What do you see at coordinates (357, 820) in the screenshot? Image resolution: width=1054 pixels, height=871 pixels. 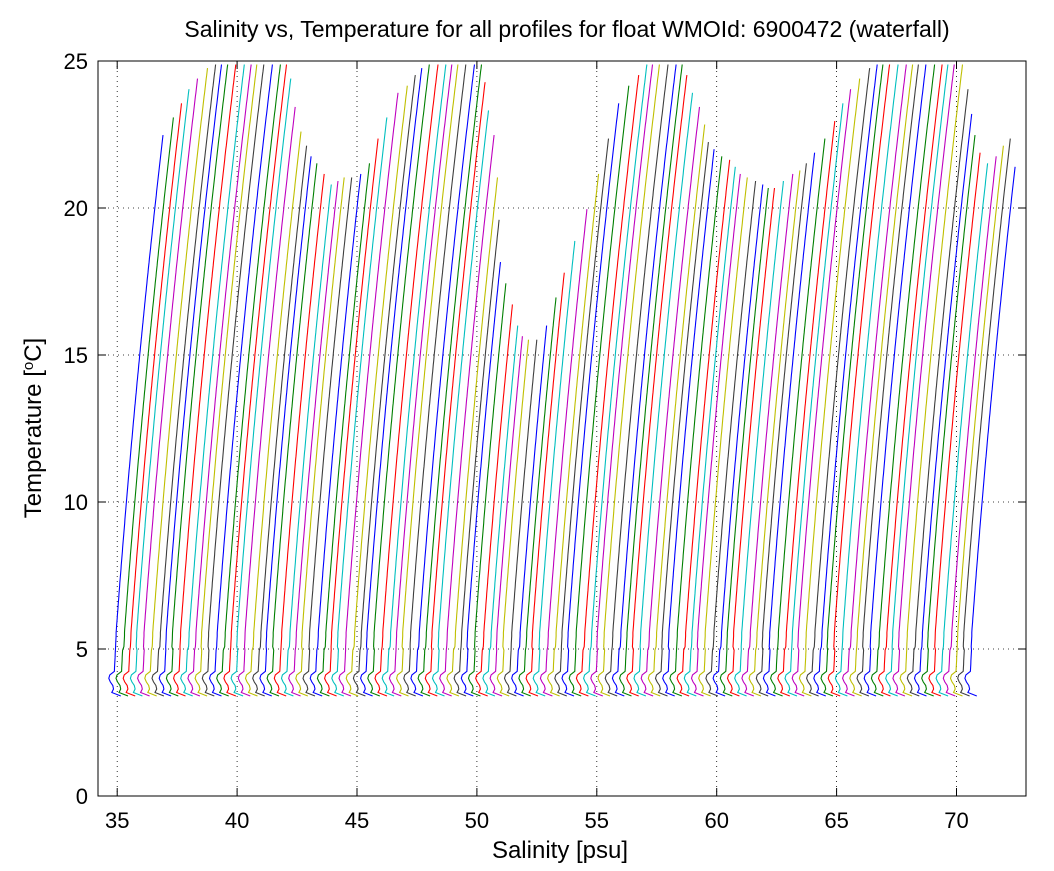 I see `x-tick-label: 45` at bounding box center [357, 820].